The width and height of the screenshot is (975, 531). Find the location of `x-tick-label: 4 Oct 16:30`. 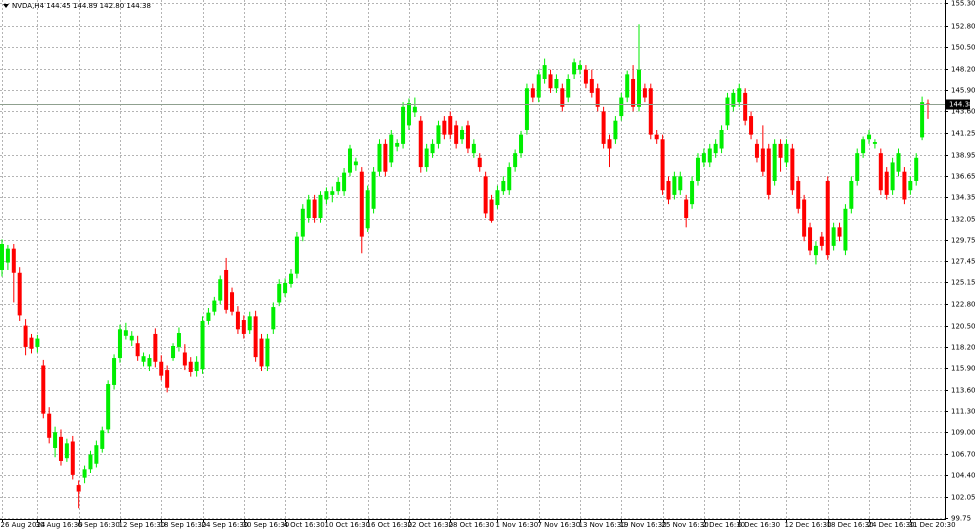

x-tick-label: 4 Oct 16:30 is located at coordinates (304, 525).